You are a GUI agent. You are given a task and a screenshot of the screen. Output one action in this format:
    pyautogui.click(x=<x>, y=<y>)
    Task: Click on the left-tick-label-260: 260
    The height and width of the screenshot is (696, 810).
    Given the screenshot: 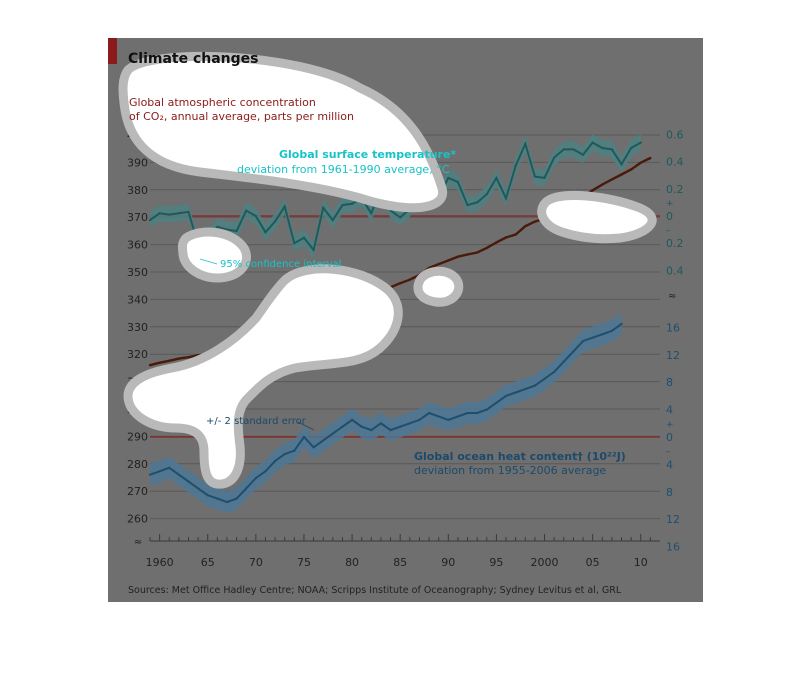 What is the action you would take?
    pyautogui.click(x=137, y=519)
    